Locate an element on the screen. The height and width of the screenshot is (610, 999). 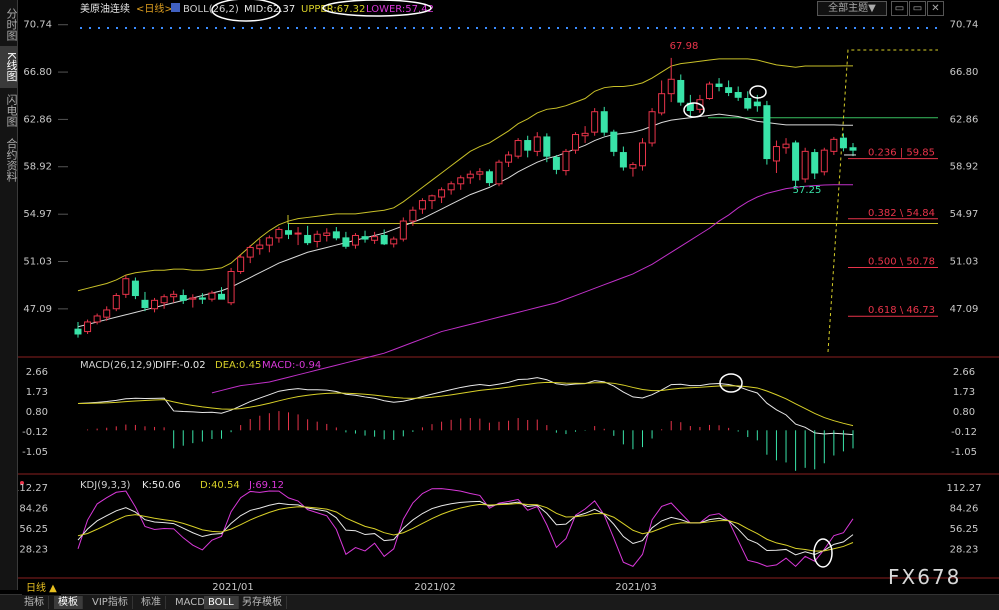
macd-dea-legend: DEA:0.45 is located at coordinates (238, 365).